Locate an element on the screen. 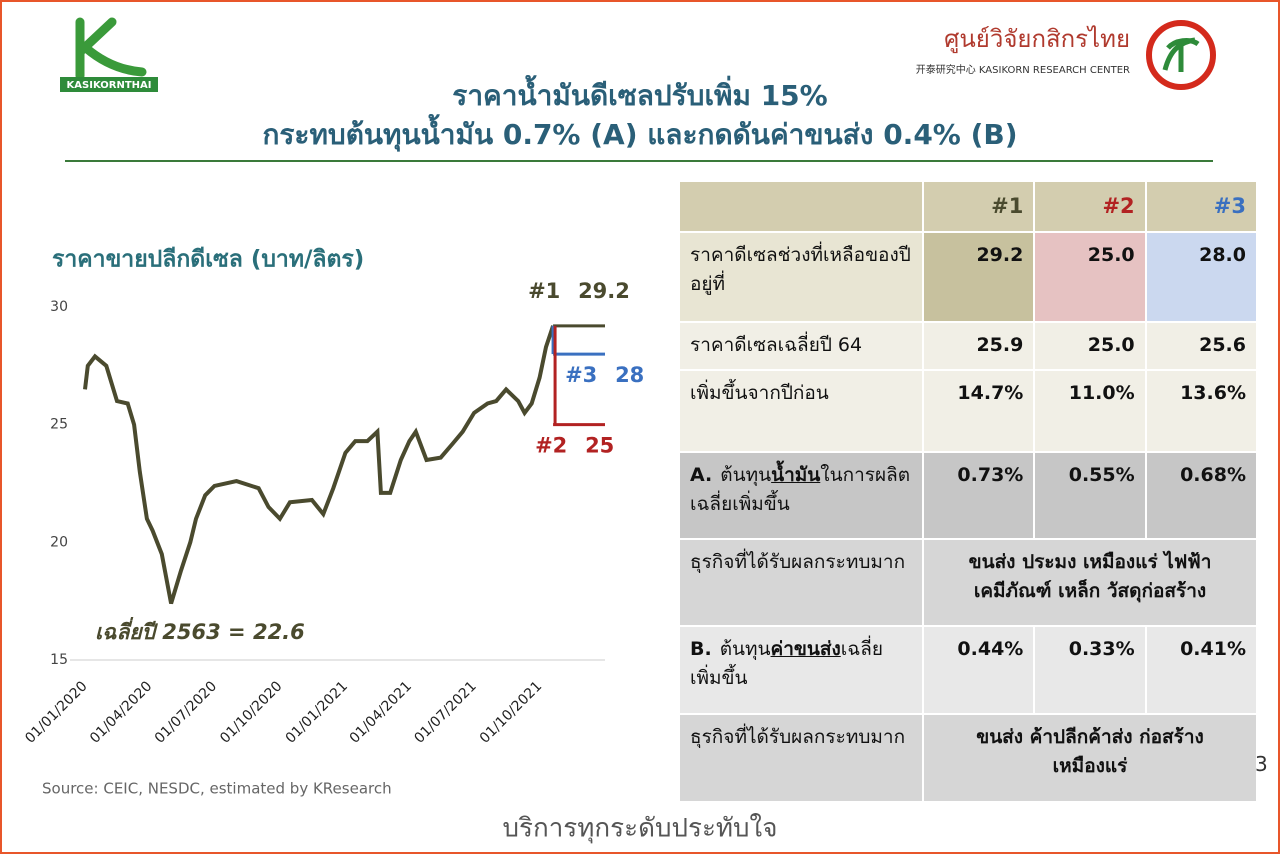 Image resolution: width=1280 pixels, height=854 pixels. label-part: ราคาดีเซลเฉลี่ยปี 64 is located at coordinates (776, 344).